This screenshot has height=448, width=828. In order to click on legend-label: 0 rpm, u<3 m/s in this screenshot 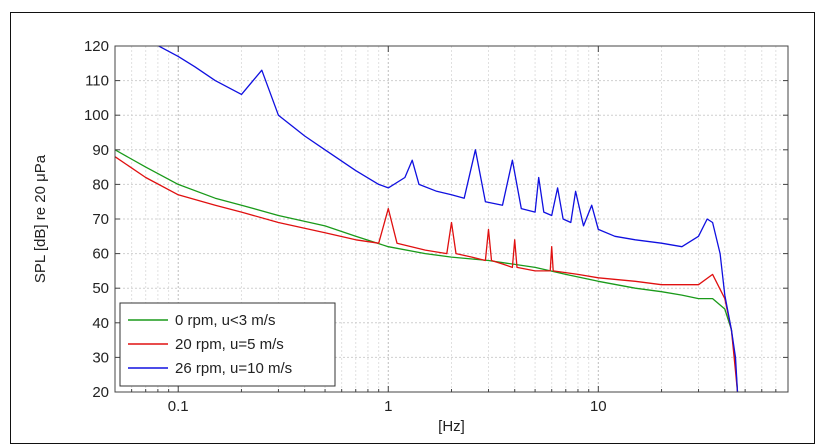, I will do `click(225, 320)`.